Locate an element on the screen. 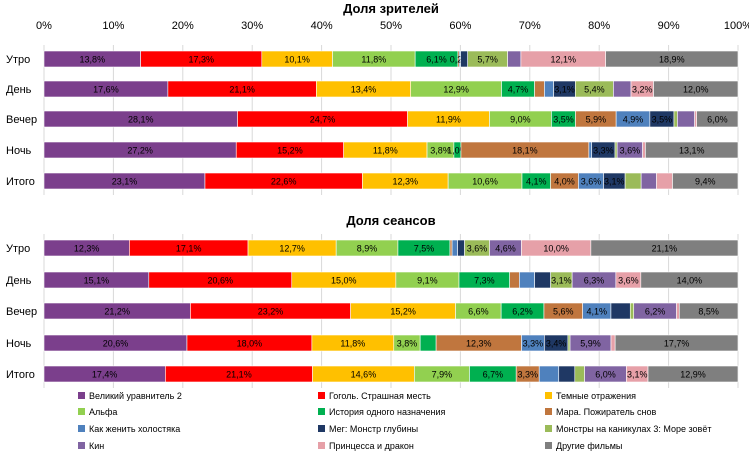 The width and height of the screenshot is (749, 466). x-tick-label: 90% is located at coordinates (669, 26).